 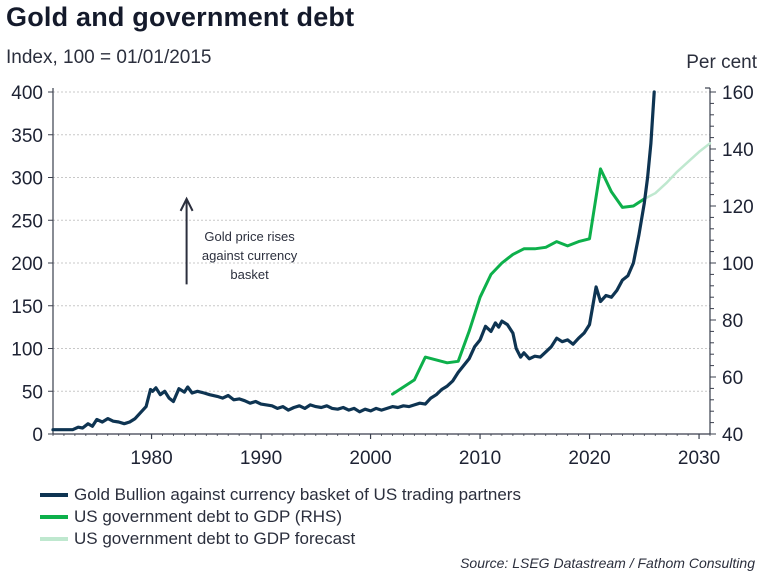 I want to click on legend-label-forecast: US government debt to GDP forecast, so click(x=215, y=538).